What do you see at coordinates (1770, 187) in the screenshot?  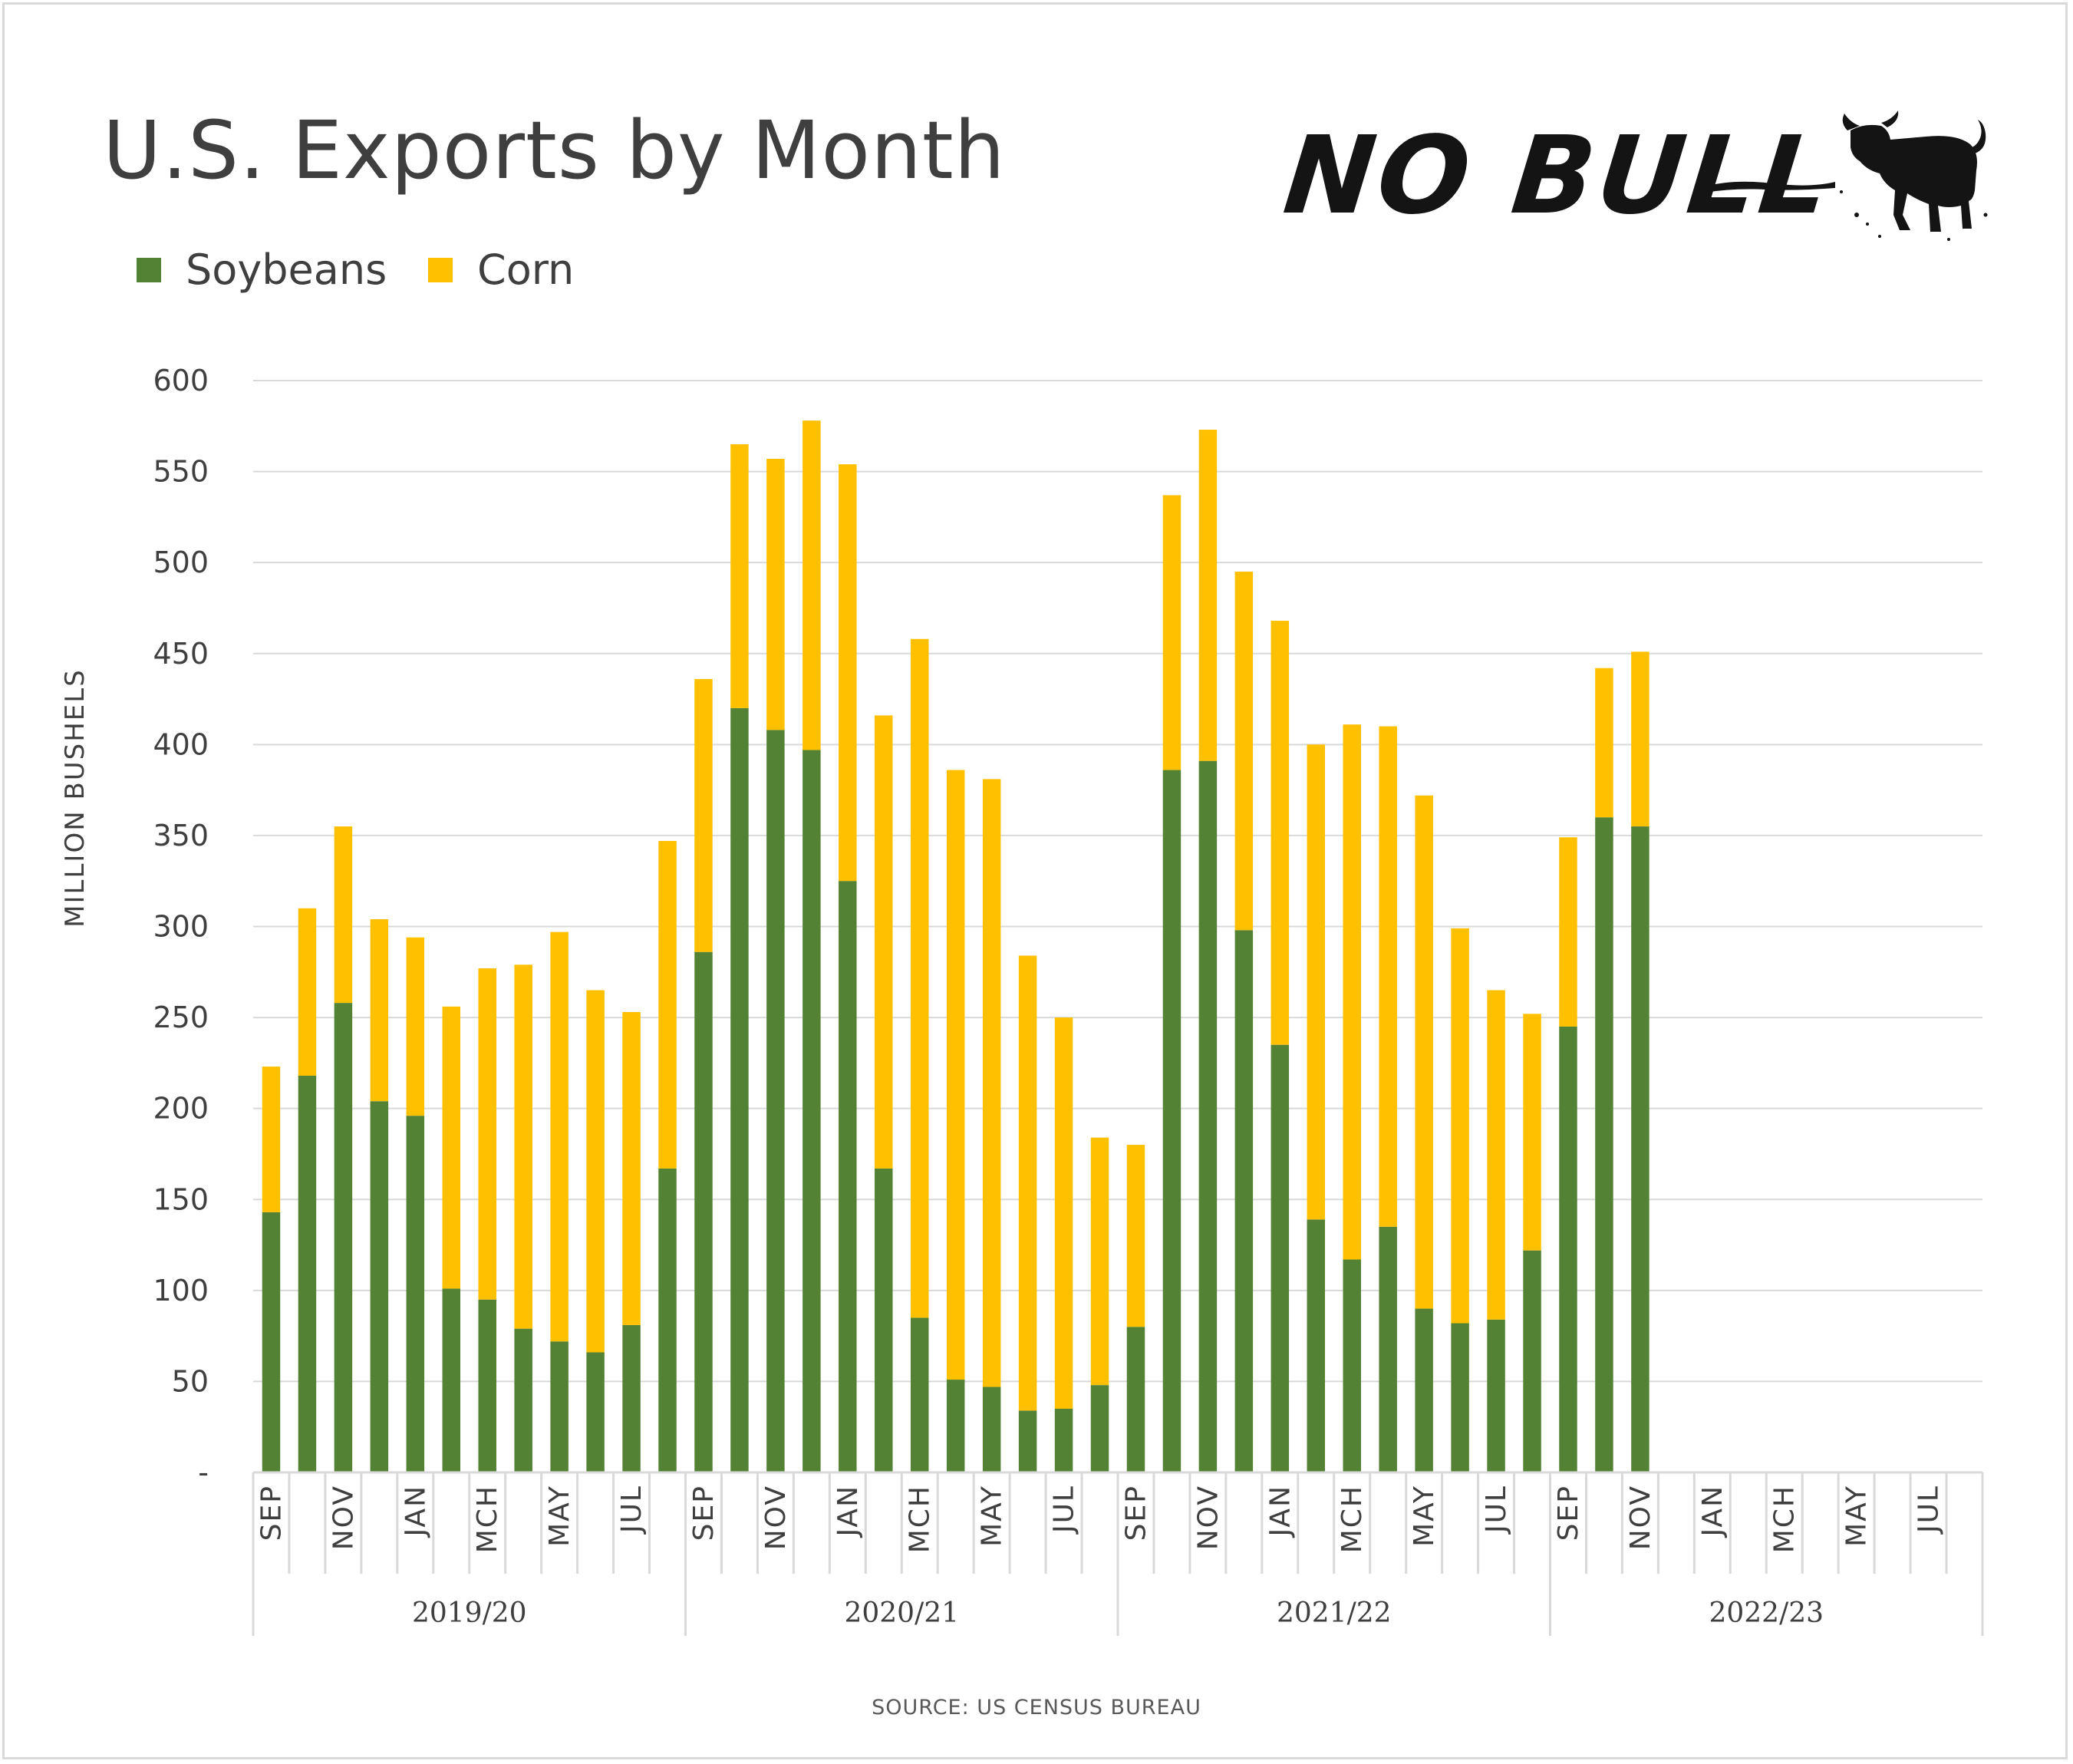 I see `logo-dash` at bounding box center [1770, 187].